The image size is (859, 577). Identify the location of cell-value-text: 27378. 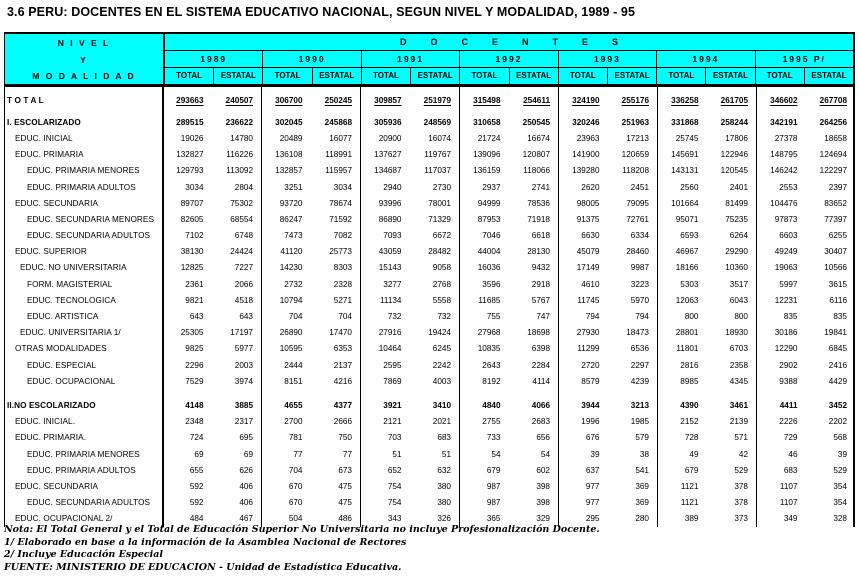
(786, 138).